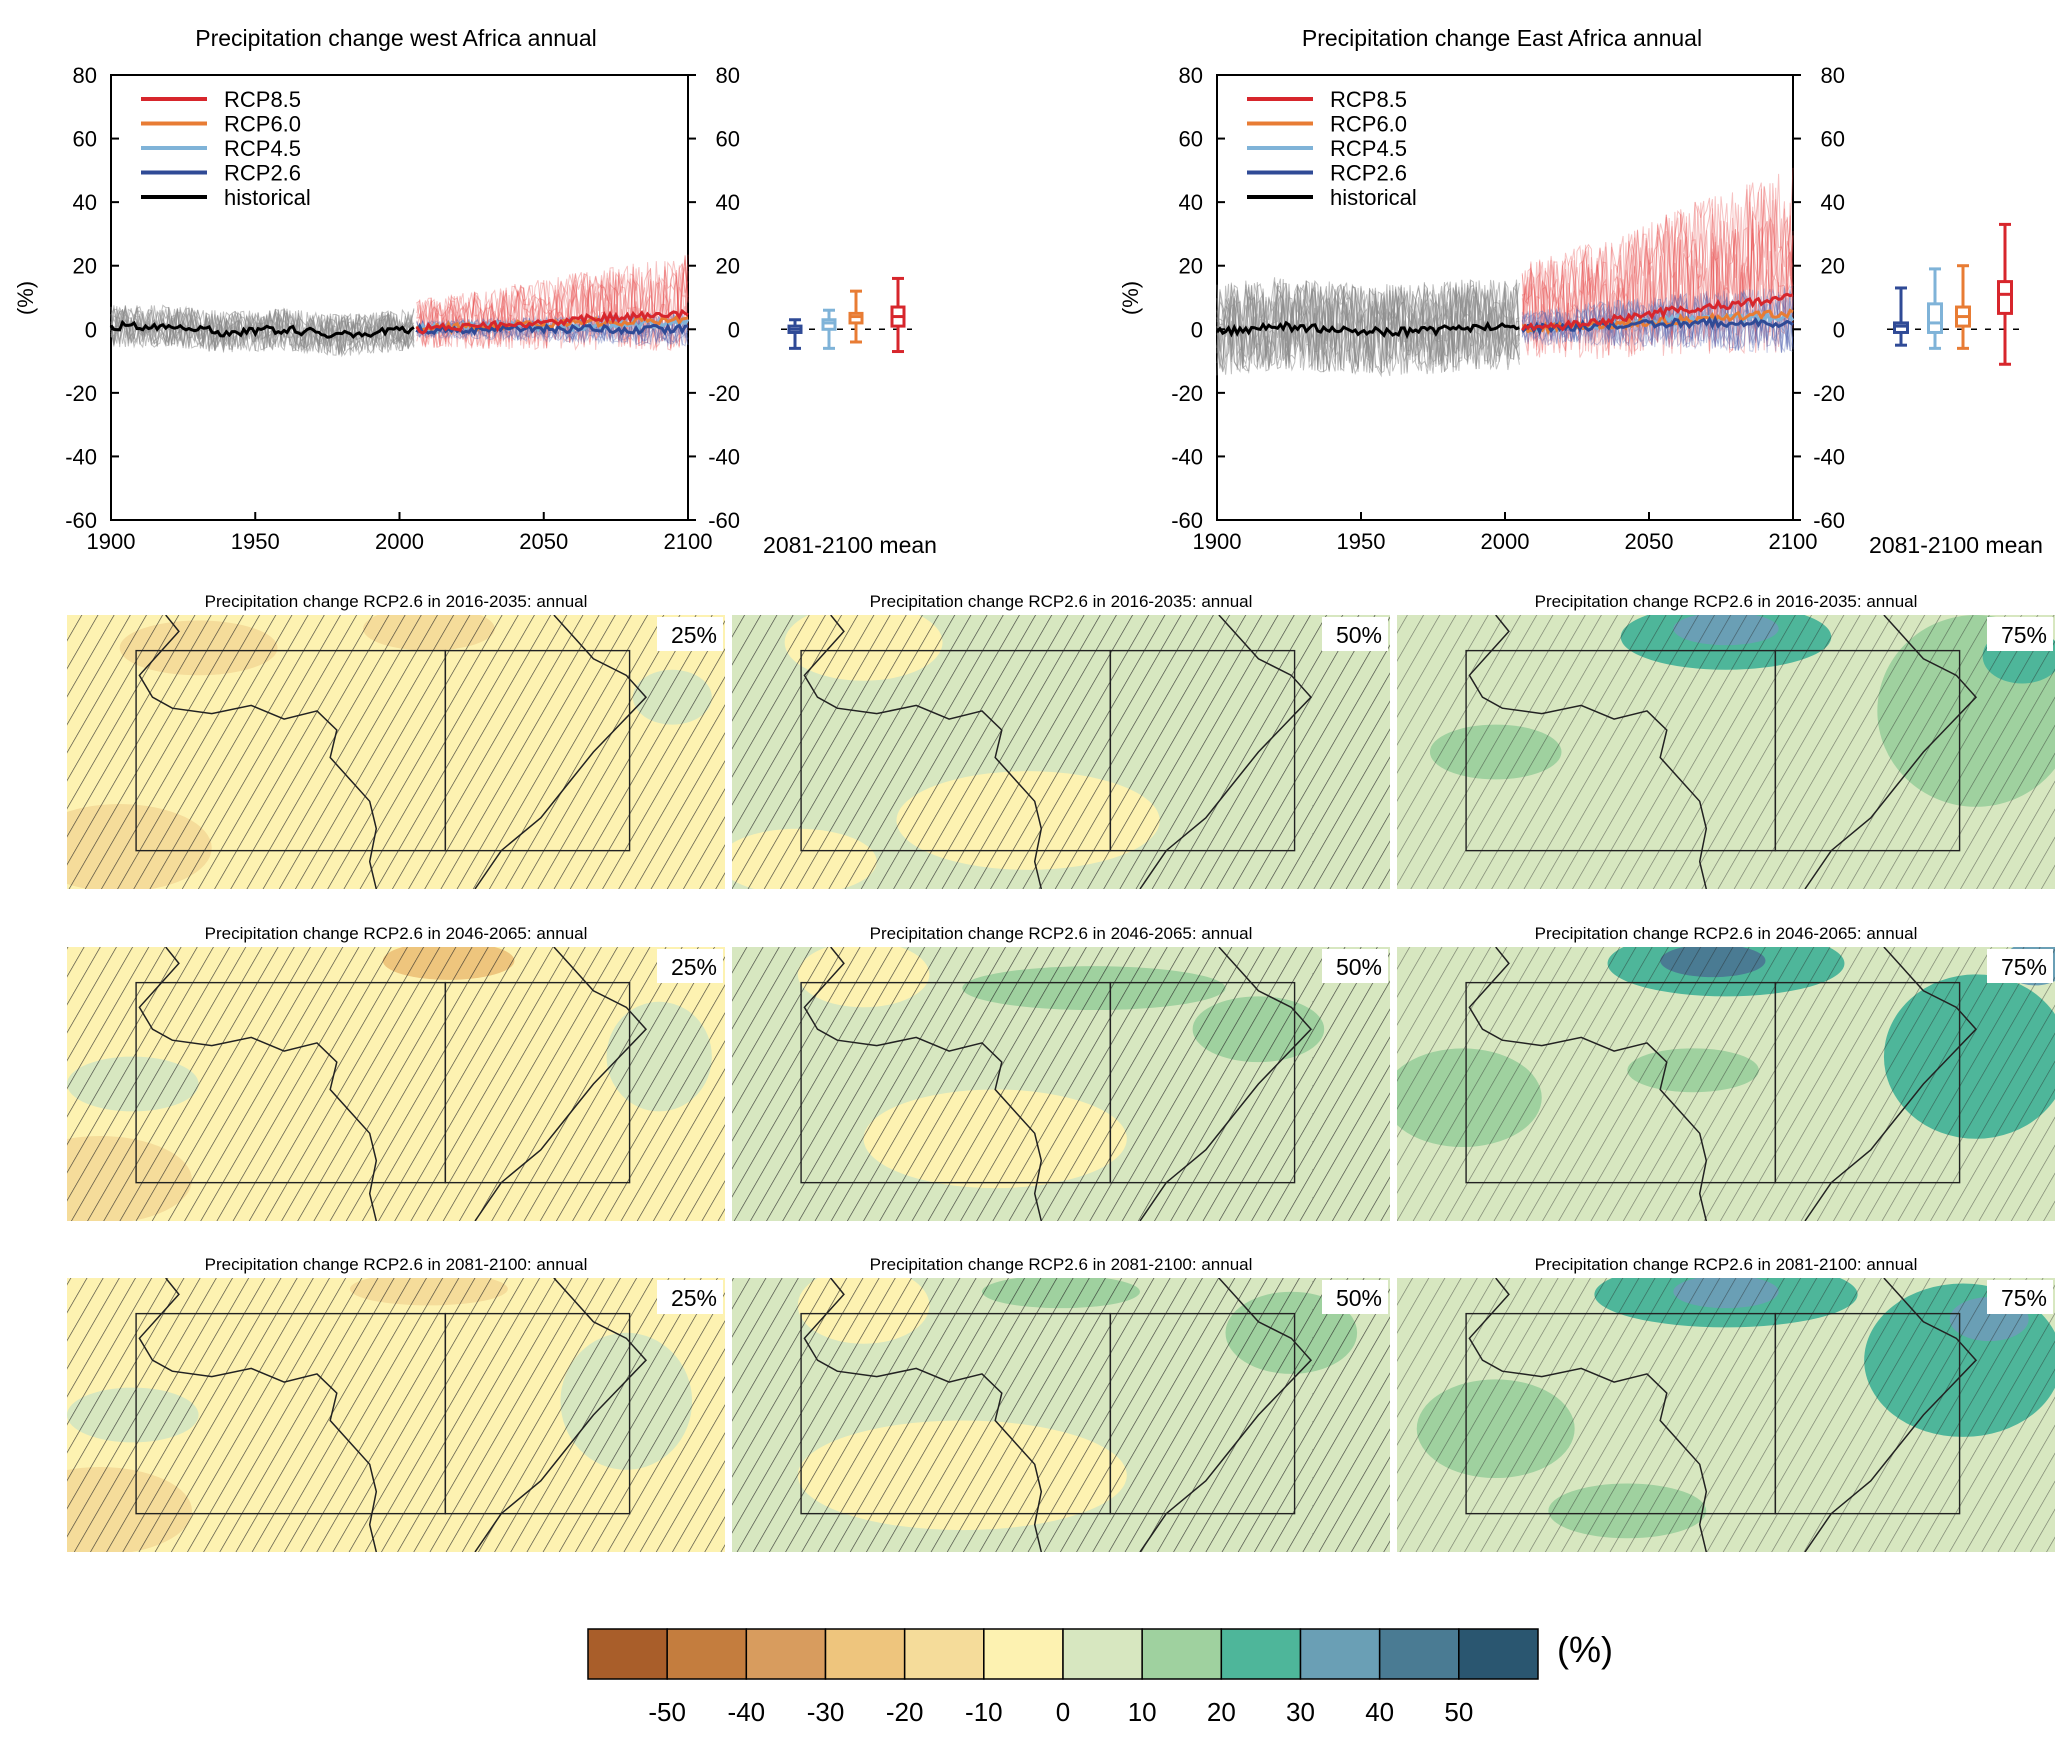  Describe the element at coordinates (1379, 1712) in the screenshot. I see `colorbar-tick-label: 40` at that location.